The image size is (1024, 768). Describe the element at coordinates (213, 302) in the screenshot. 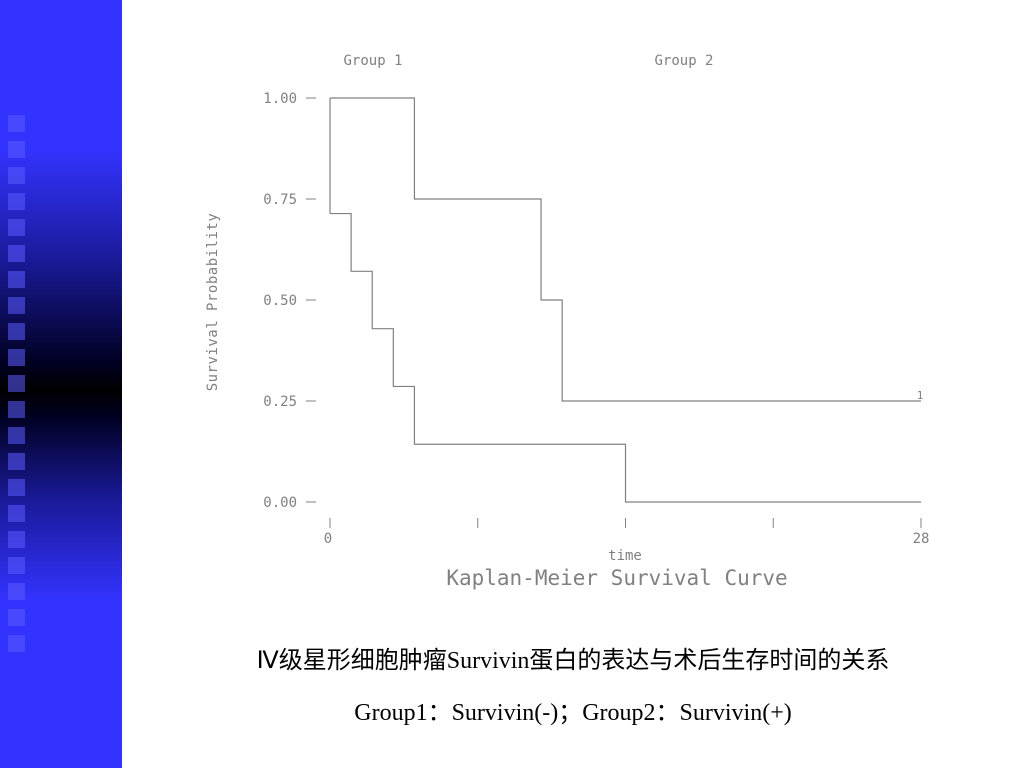

I see `y-axis-label: Survival Probability` at that location.